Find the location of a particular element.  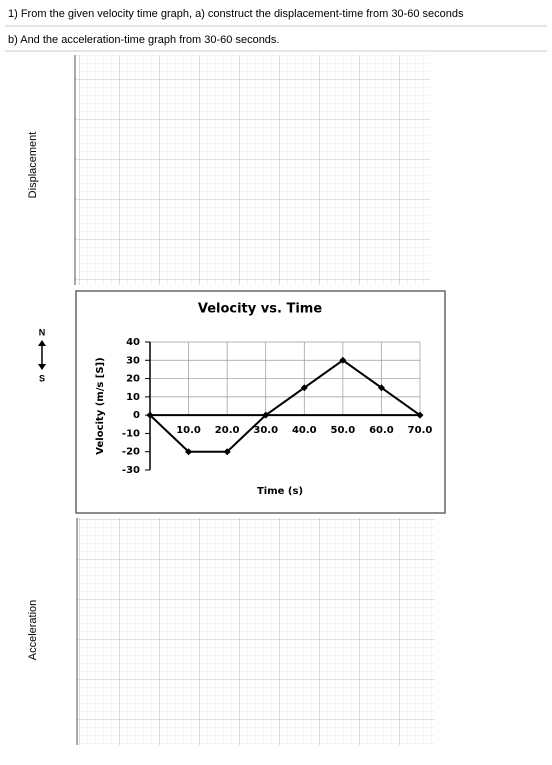

x-tick-label: 30.0 is located at coordinates (265, 430).